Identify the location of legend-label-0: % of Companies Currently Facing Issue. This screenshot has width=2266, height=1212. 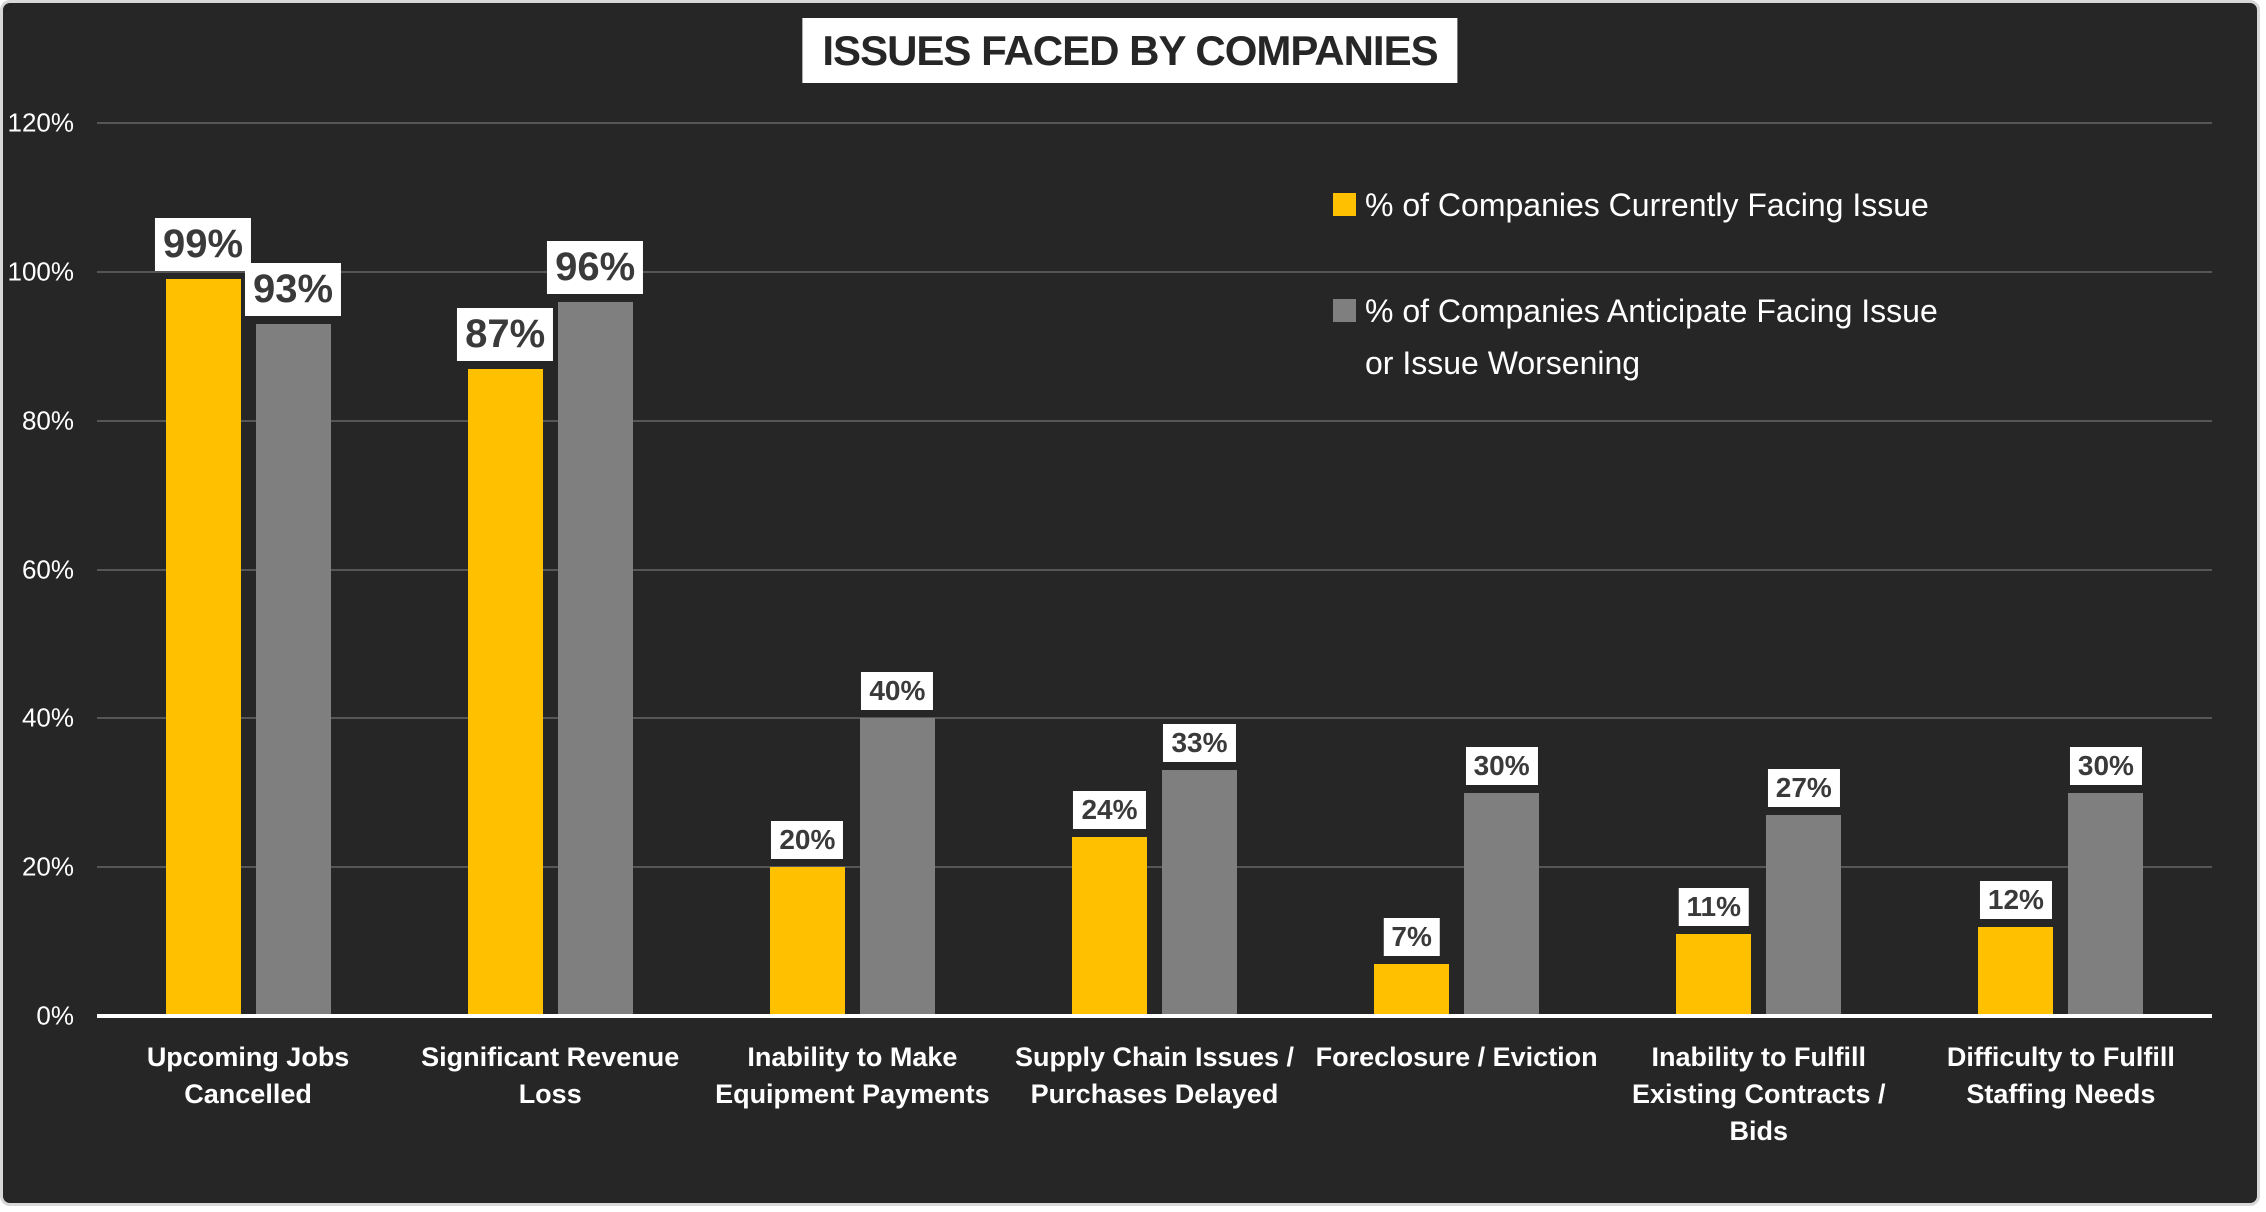
(1647, 205).